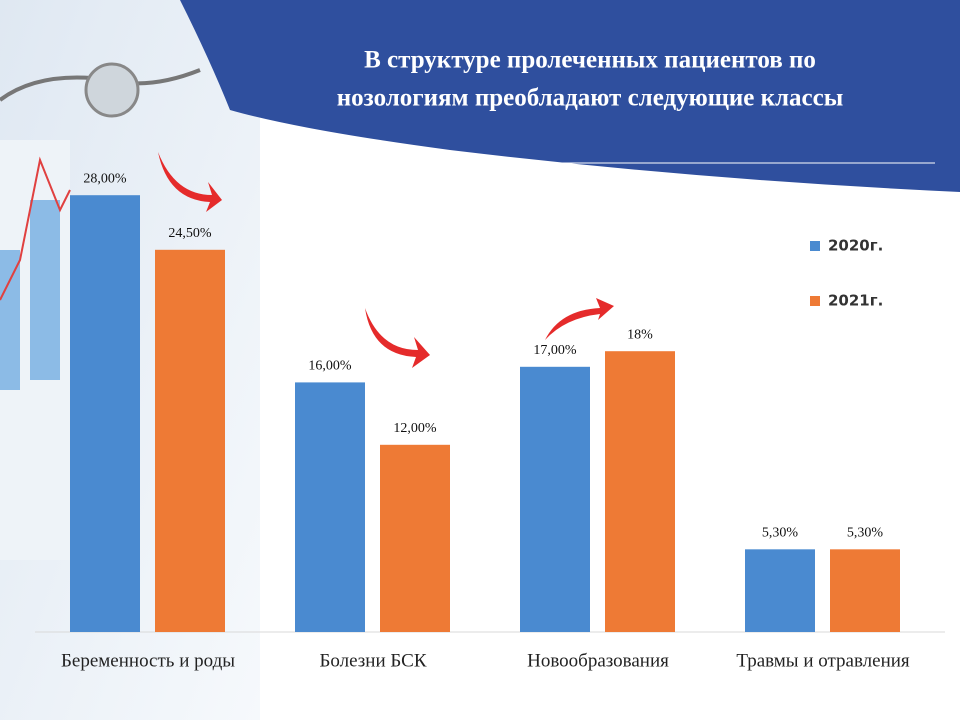 This screenshot has height=720, width=960. Describe the element at coordinates (590, 98) in the screenshot. I see `title-line: нозологиям преобладают следующие классы` at that location.